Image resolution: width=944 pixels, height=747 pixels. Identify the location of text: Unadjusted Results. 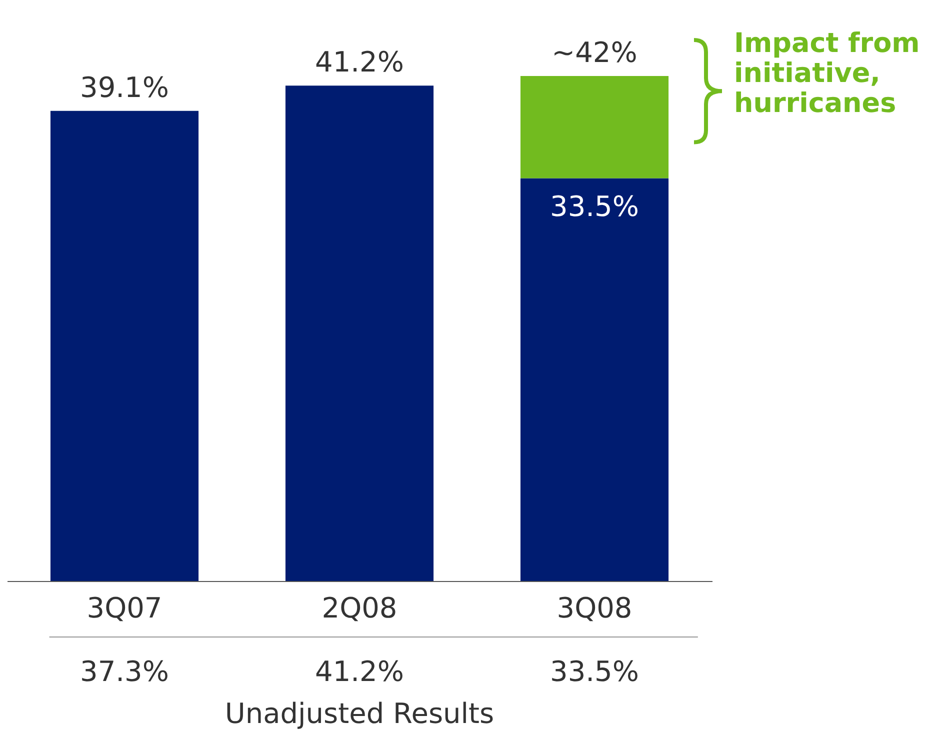
(359, 713).